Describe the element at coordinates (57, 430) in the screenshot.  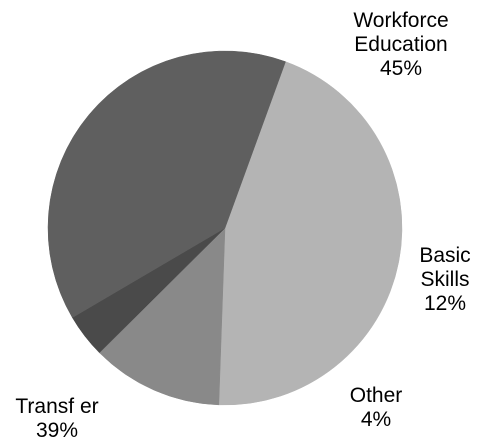
I see `slice-value-label-3: 39%` at that location.